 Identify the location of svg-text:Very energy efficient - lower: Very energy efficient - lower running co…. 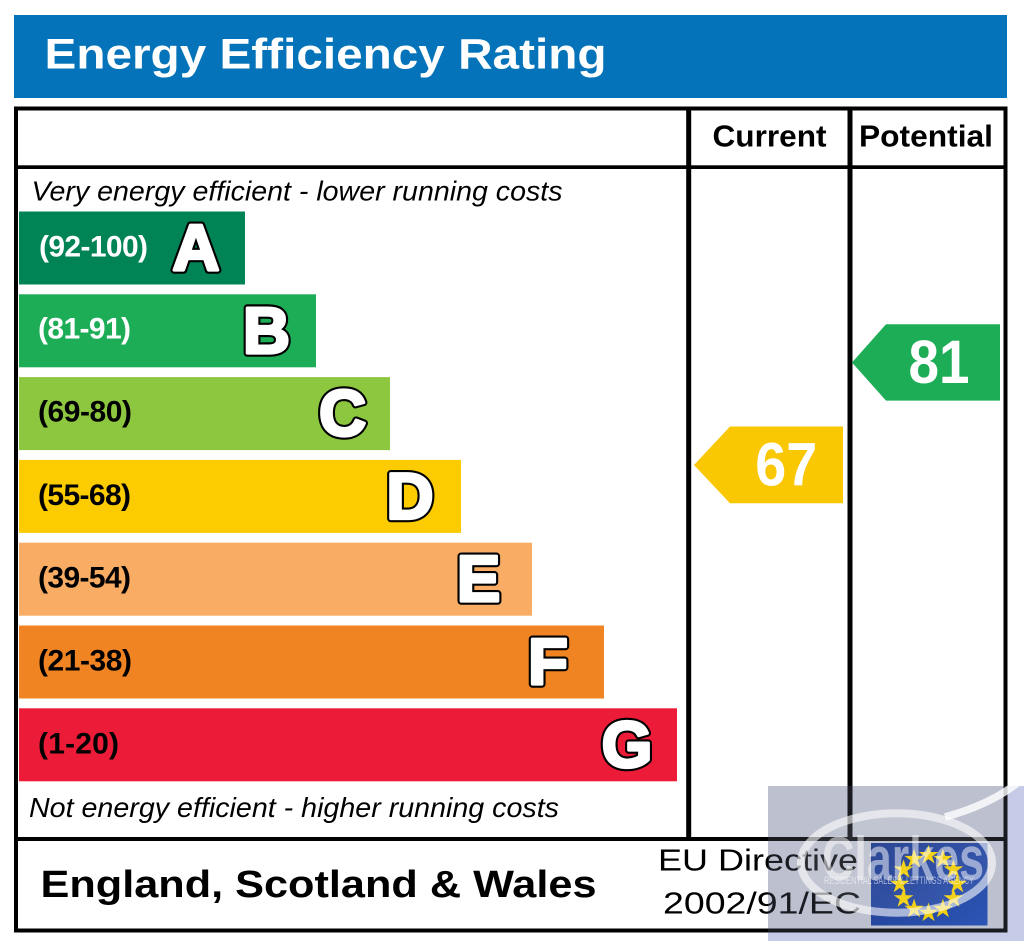
(297, 191).